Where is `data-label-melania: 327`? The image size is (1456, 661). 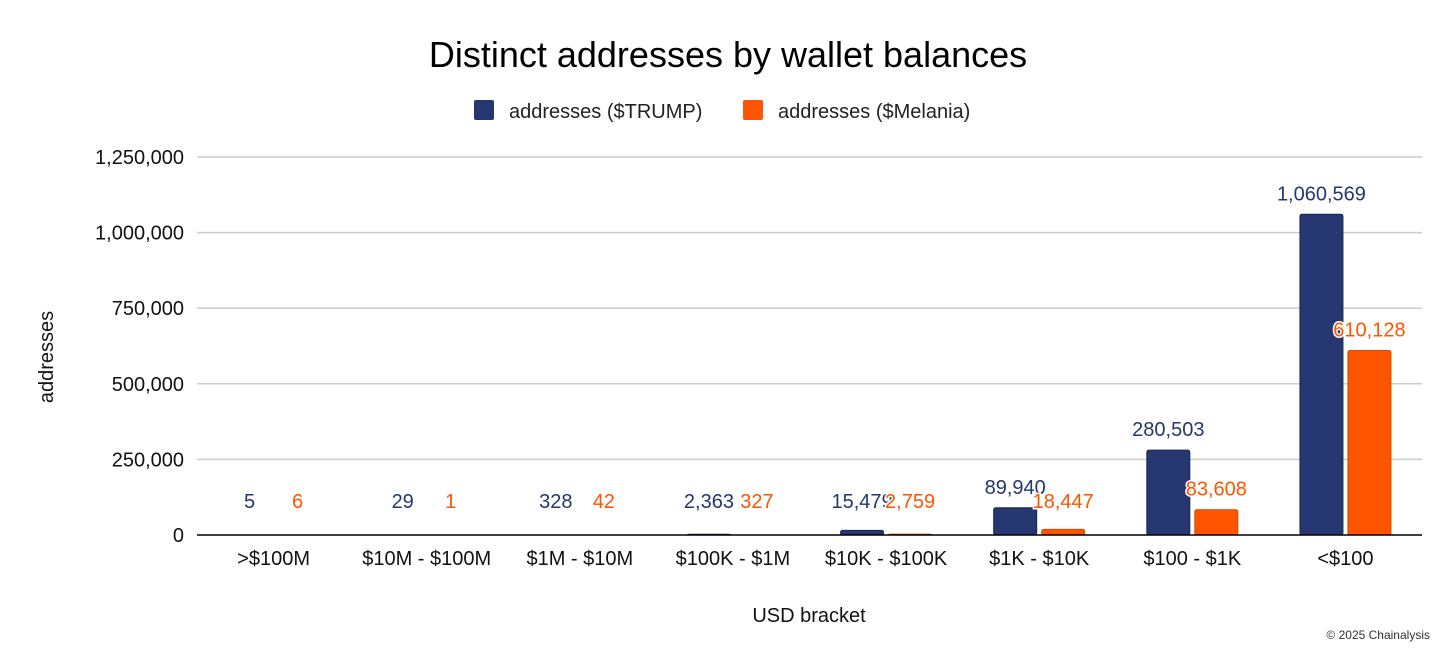 data-label-melania: 327 is located at coordinates (756, 502).